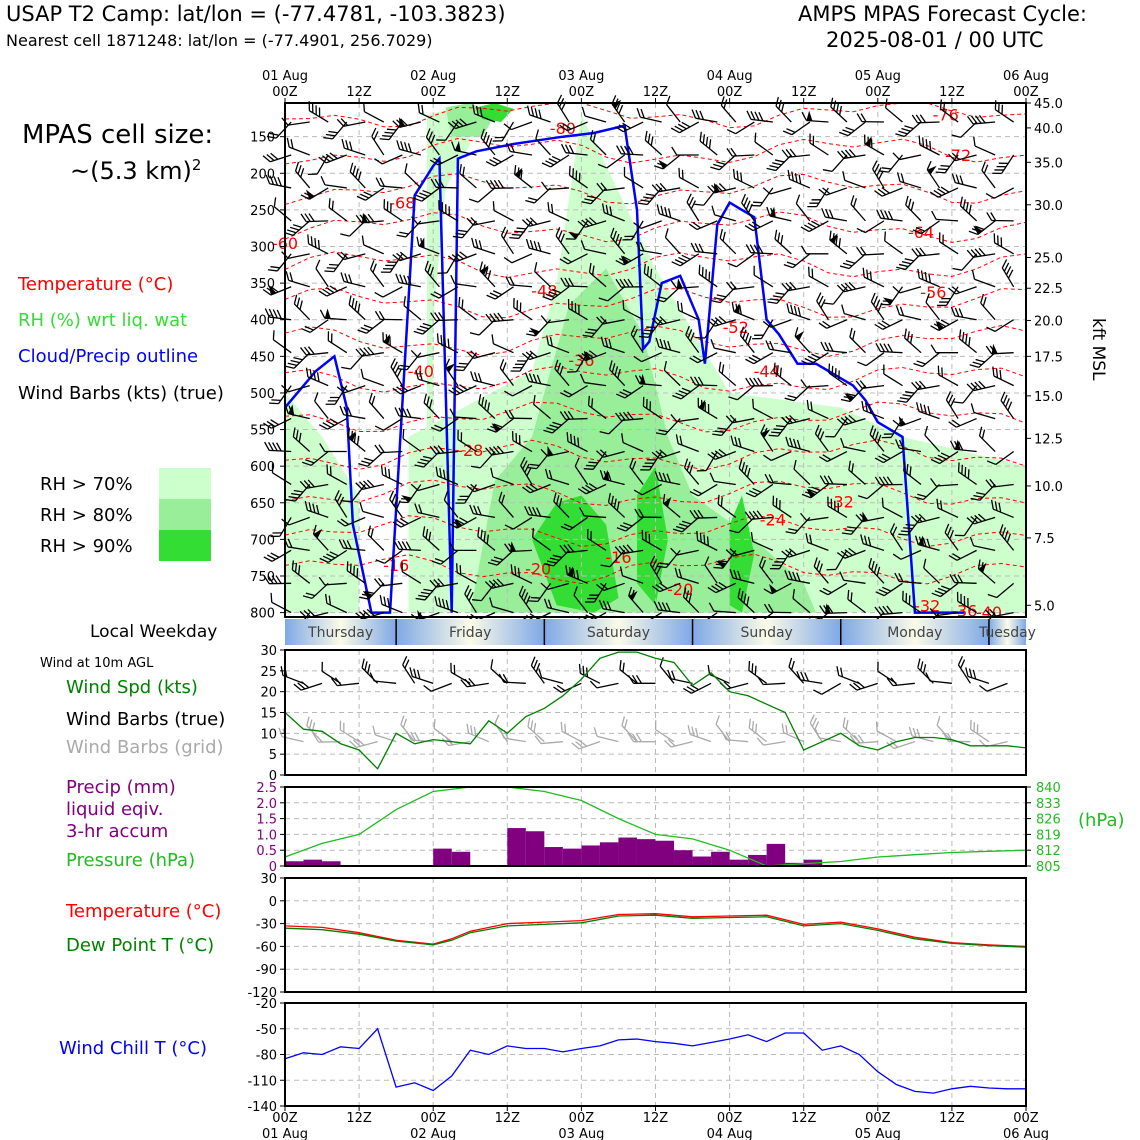 Image resolution: width=1140 pixels, height=1140 pixels. I want to click on cs-ytick-label-5: 400, so click(262, 321).